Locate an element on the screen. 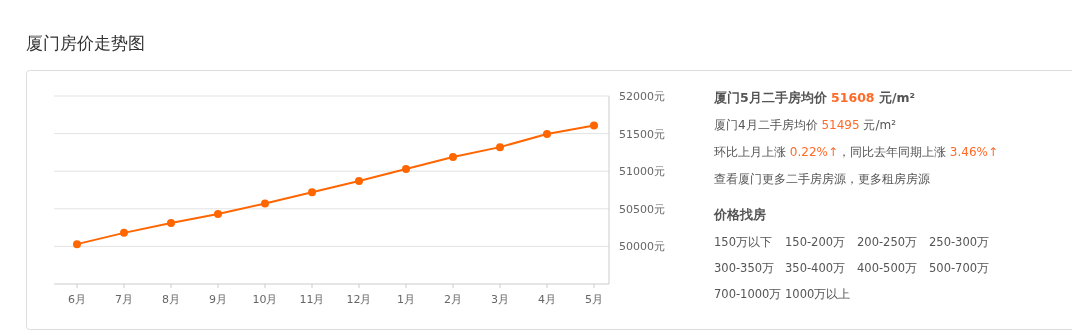 The width and height of the screenshot is (1080, 336). x-tick-label: 8月 is located at coordinates (171, 299).